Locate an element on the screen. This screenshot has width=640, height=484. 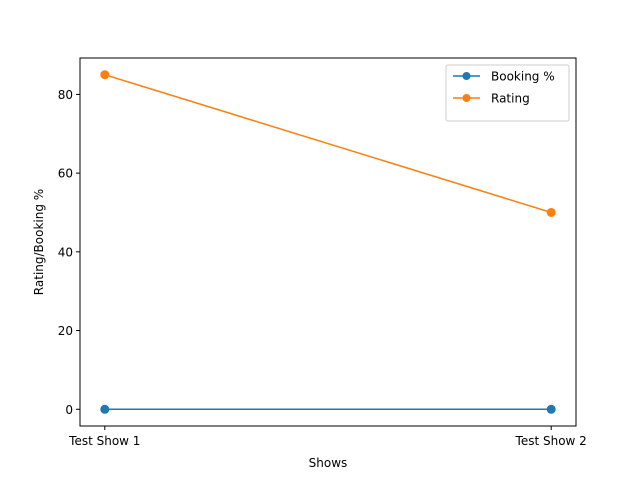
y-tick-label-20: 20 is located at coordinates (65, 331).